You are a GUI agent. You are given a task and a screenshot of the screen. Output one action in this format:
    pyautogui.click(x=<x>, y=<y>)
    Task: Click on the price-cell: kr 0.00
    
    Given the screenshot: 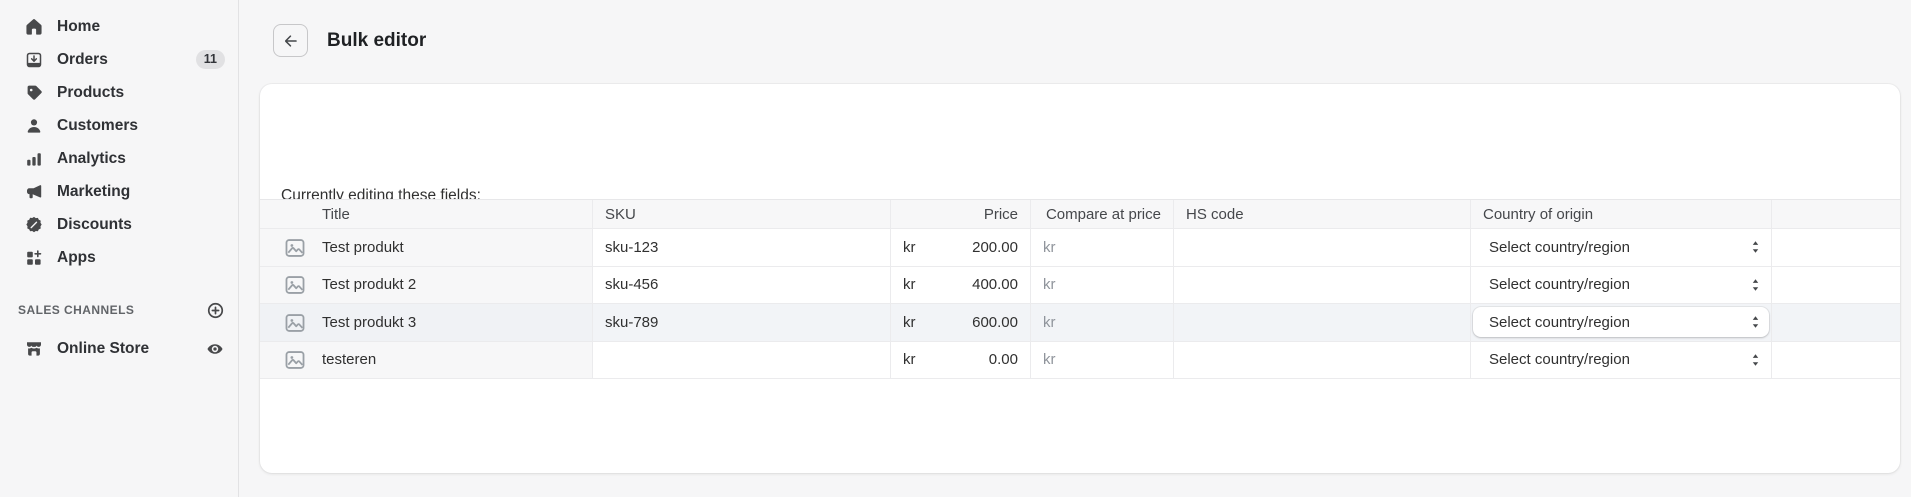 What is the action you would take?
    pyautogui.click(x=961, y=360)
    